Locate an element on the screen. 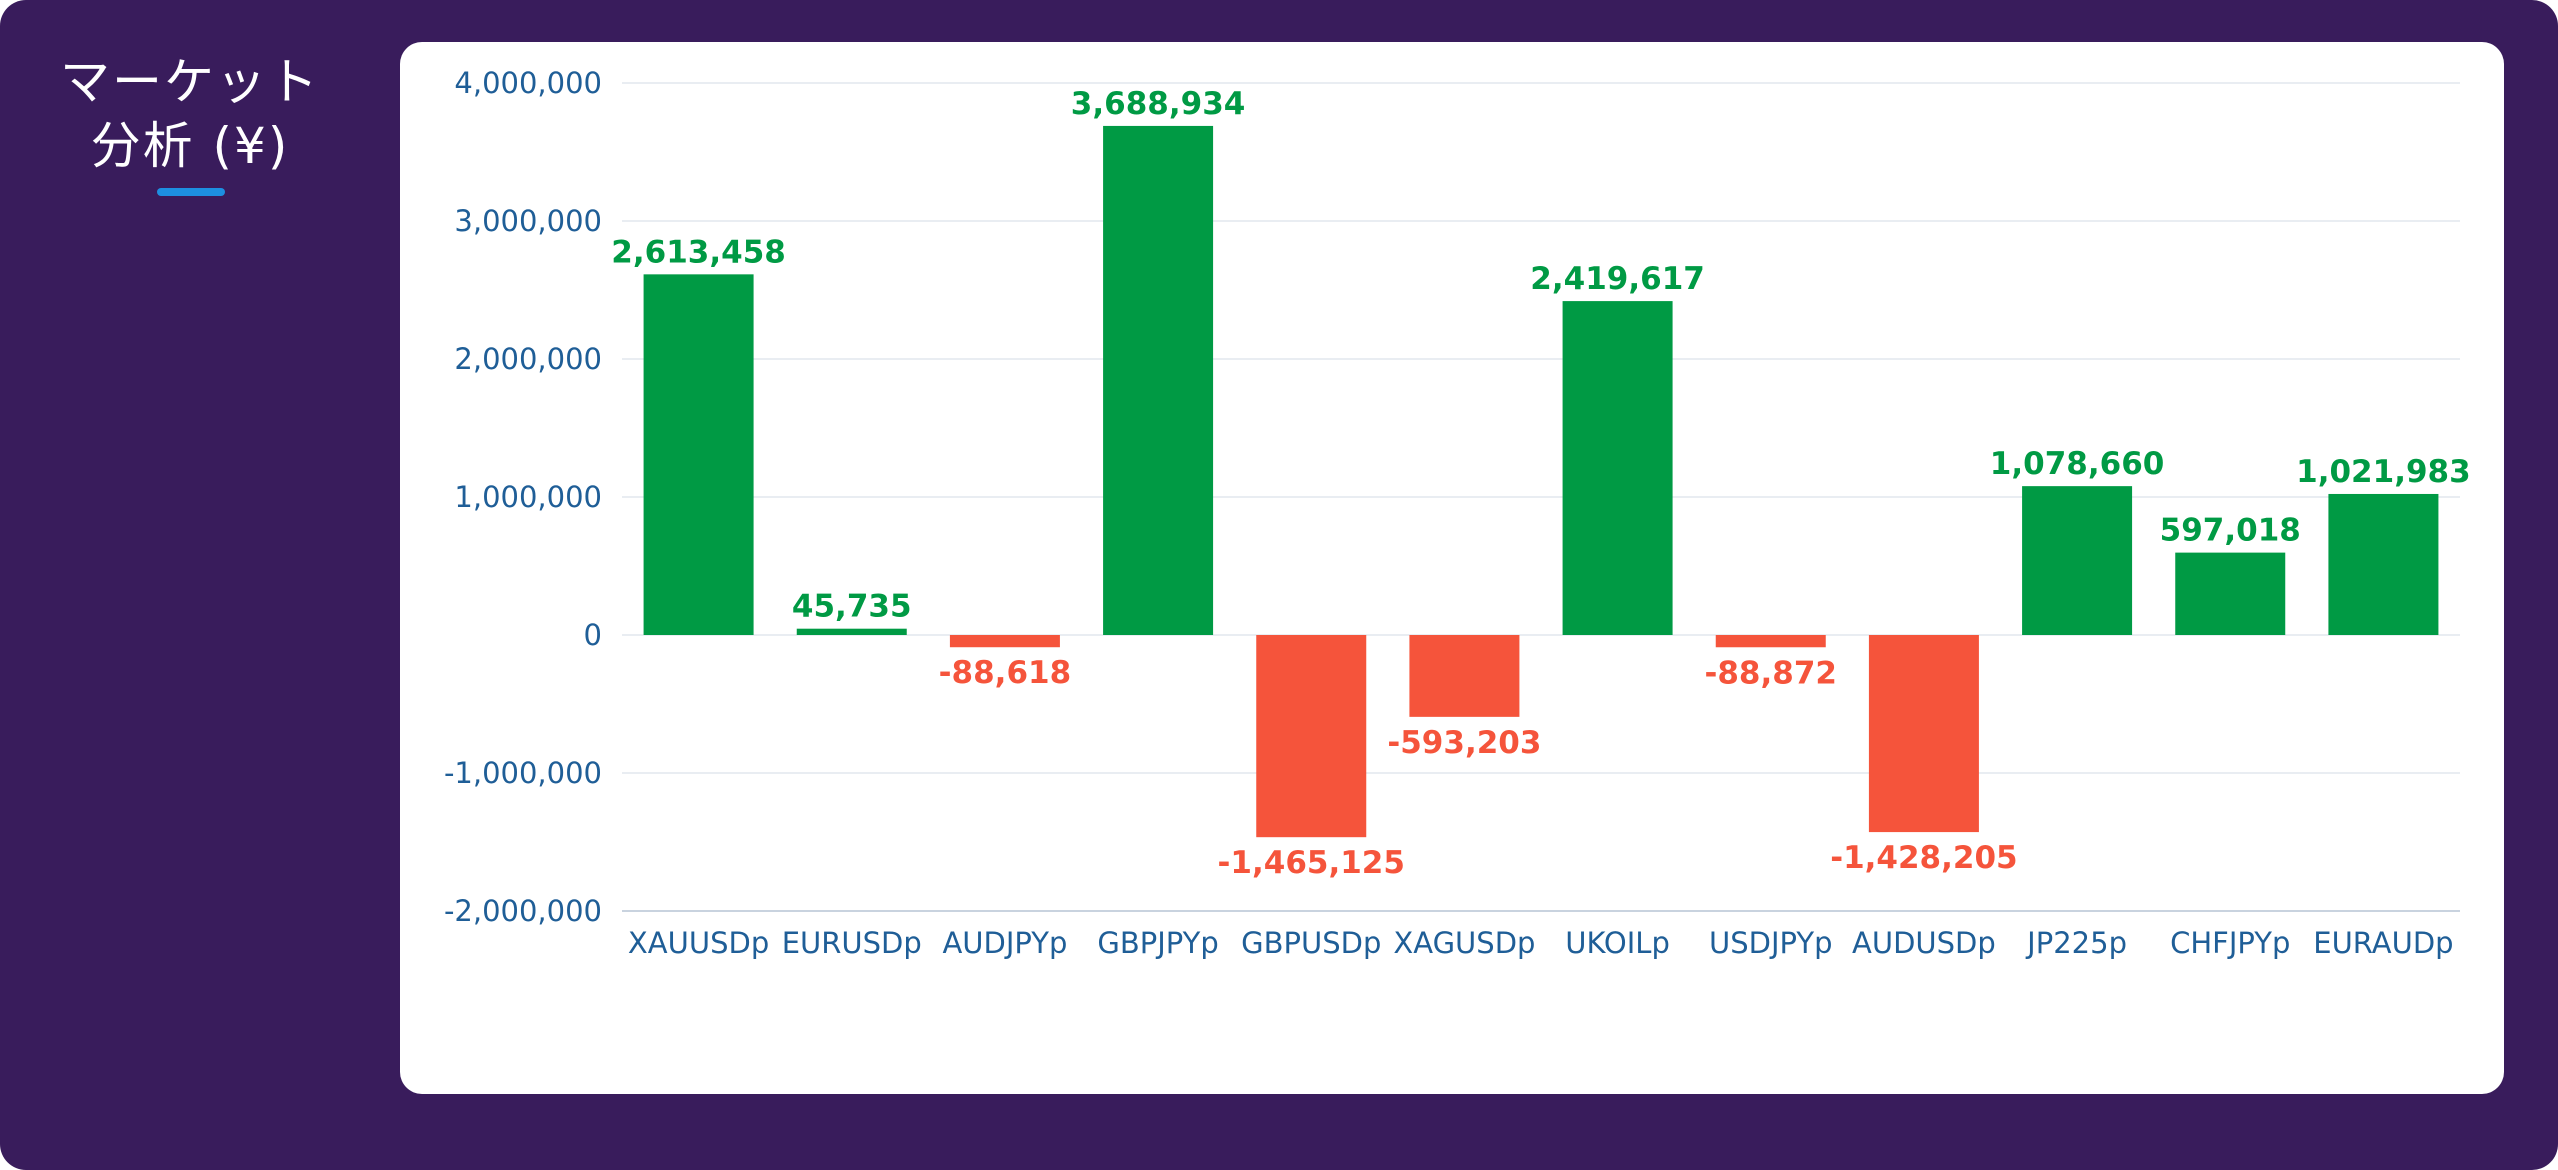  data-label: -593,203 is located at coordinates (1464, 743).